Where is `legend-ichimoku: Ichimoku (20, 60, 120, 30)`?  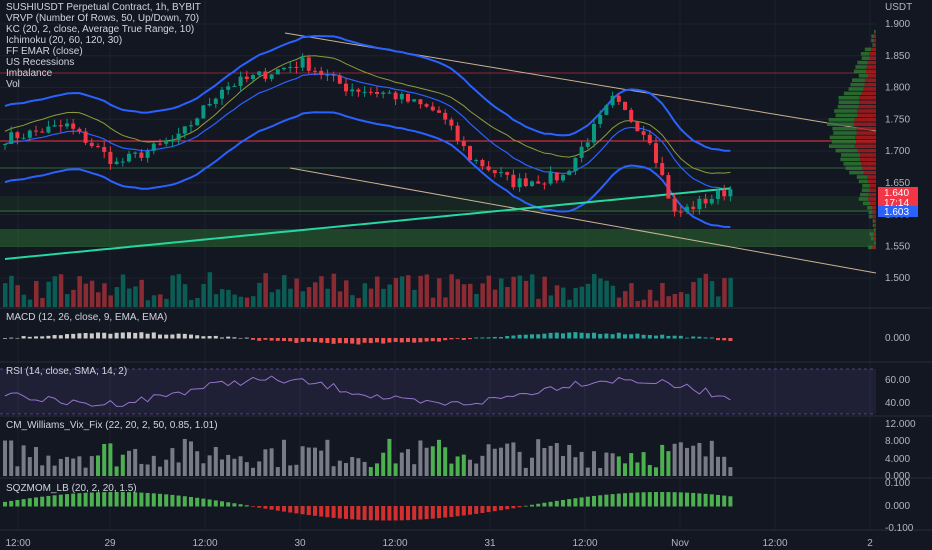
legend-ichimoku: Ichimoku (20, 60, 120, 30) is located at coordinates (64, 40).